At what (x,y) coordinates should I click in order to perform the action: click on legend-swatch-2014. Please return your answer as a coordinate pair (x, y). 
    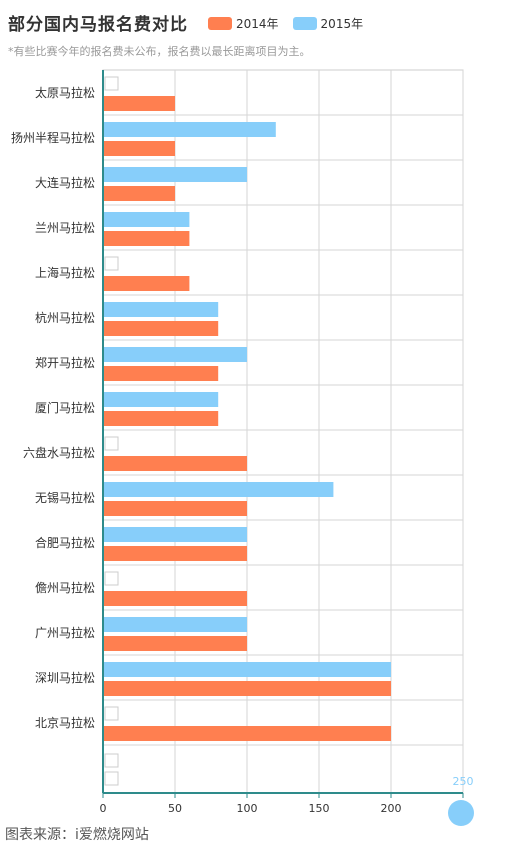
    Looking at the image, I should click on (220, 23).